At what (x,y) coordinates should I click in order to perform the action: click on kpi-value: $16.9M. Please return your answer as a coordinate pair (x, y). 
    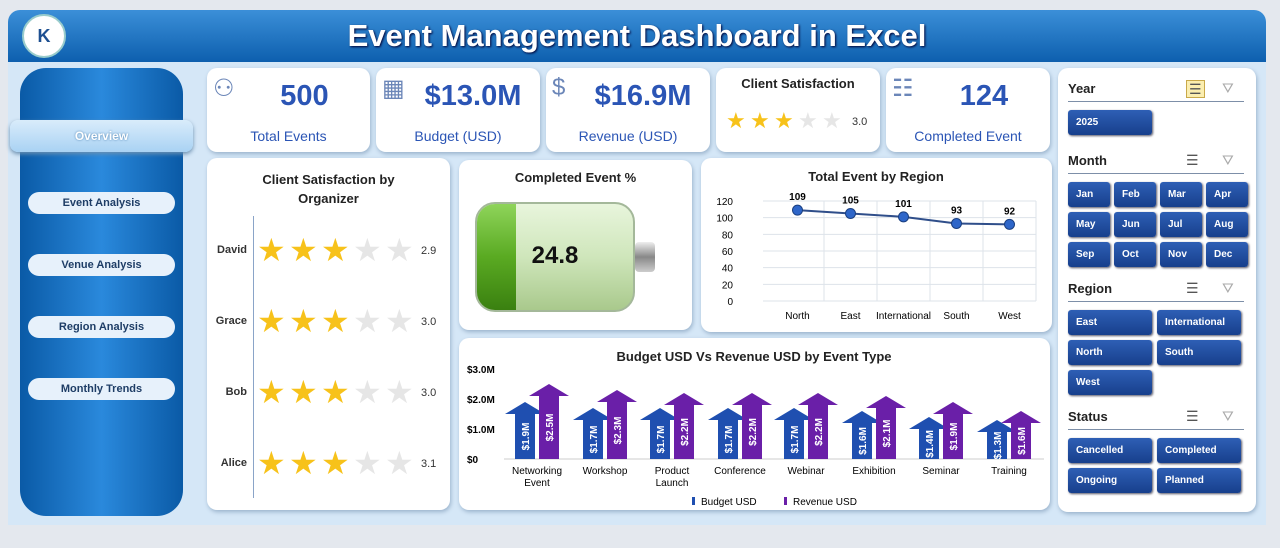
    Looking at the image, I should click on (643, 96).